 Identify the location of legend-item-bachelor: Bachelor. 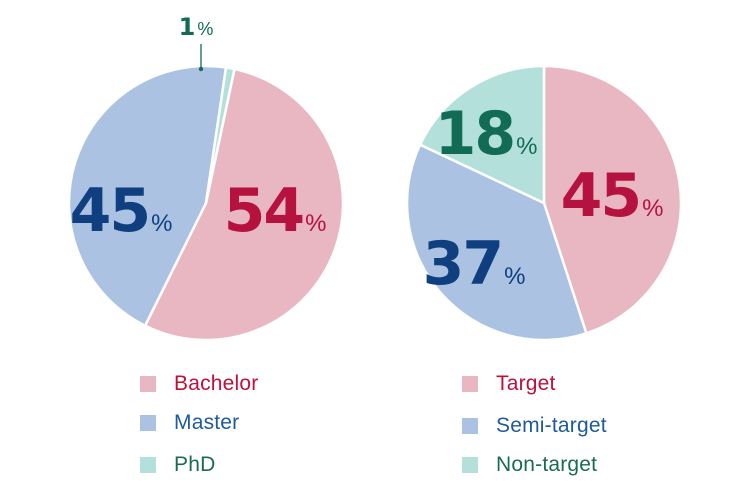
(199, 384).